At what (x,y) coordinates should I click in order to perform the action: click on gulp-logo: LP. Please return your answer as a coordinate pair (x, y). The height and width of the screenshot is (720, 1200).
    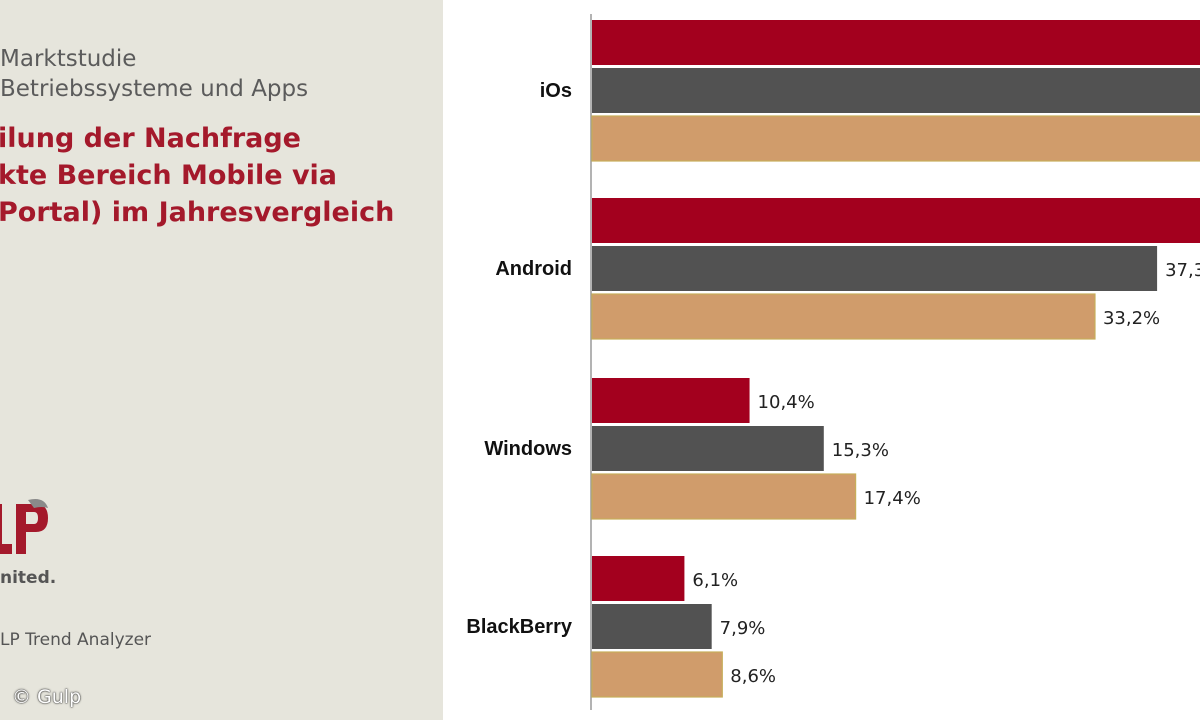
    Looking at the image, I should click on (24, 526).